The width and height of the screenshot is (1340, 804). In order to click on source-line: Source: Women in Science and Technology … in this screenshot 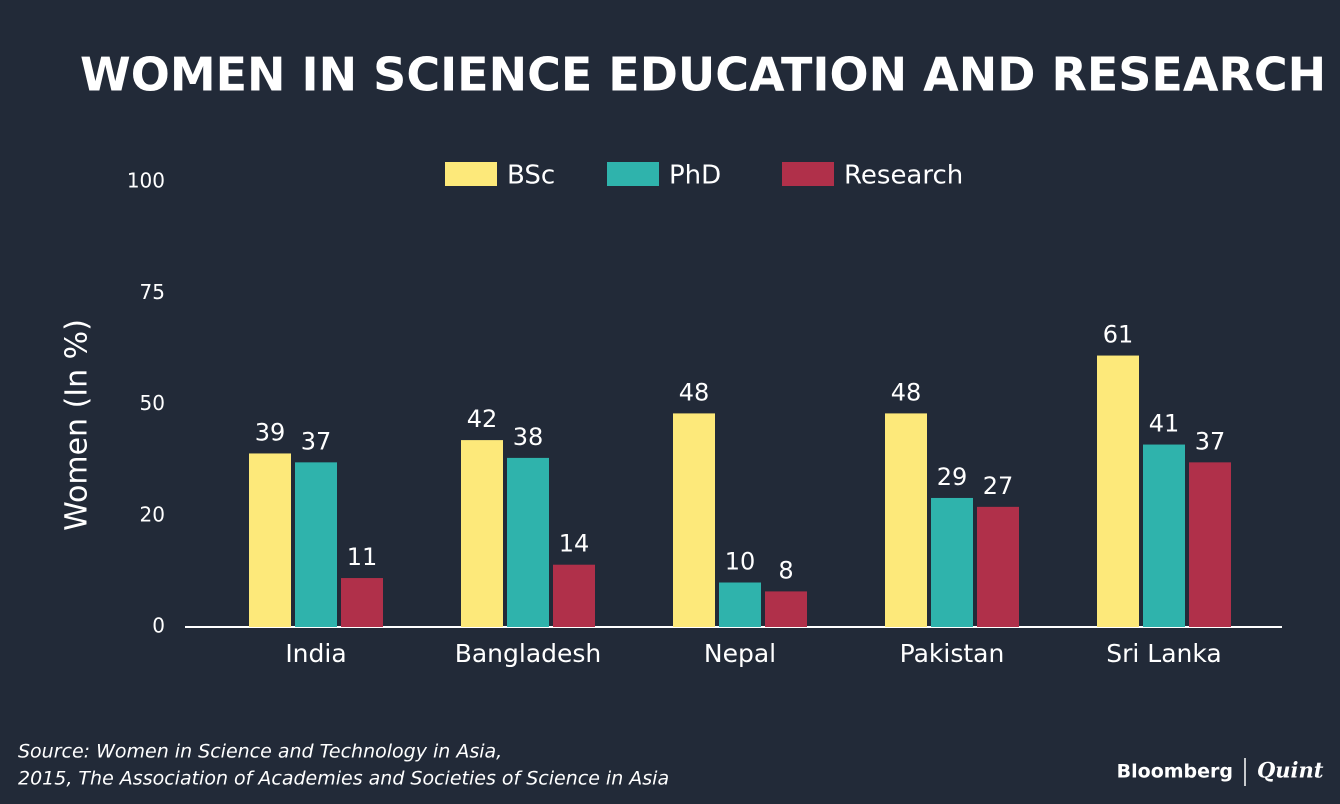, I will do `click(260, 752)`.